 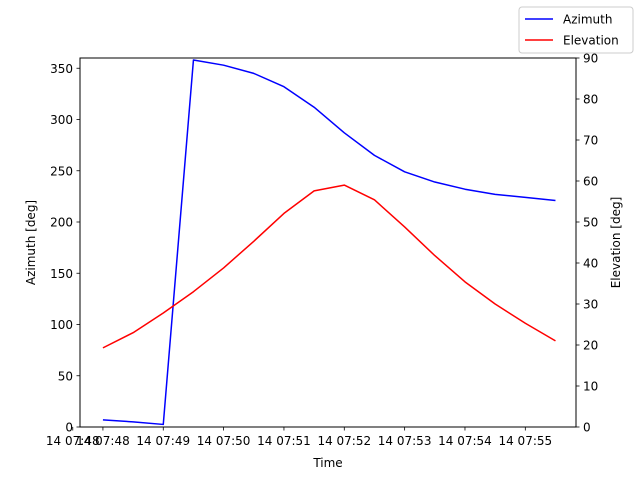 I want to click on y-axis-right: 0 10 20 30 40 50 60 70 80 90, so click(x=587, y=243).